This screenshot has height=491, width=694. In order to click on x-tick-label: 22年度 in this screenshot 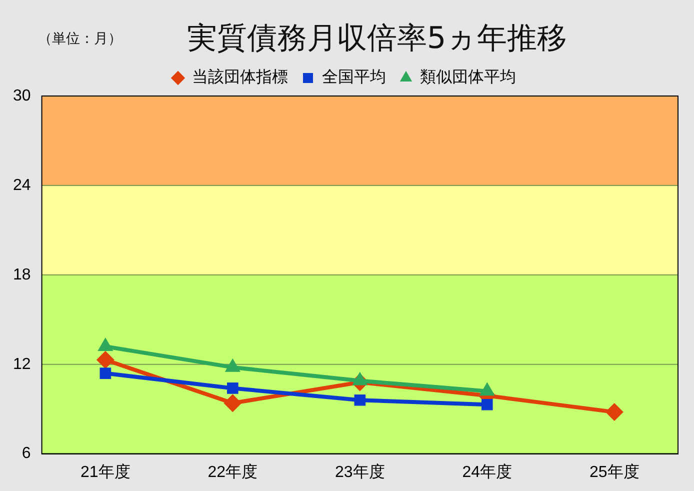, I will do `click(233, 471)`.